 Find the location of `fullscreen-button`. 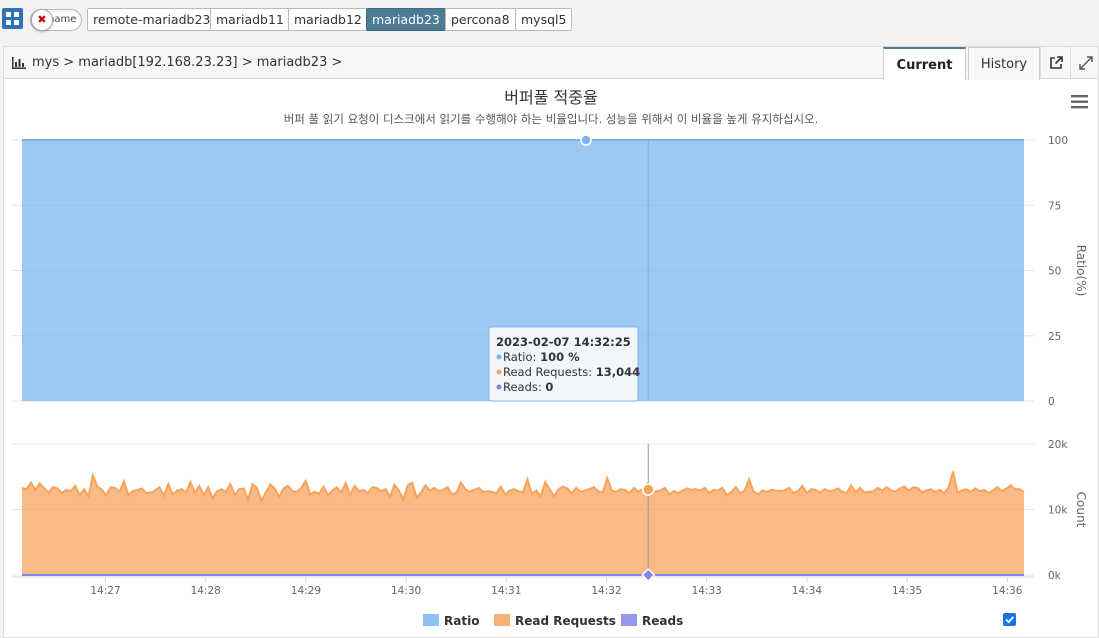

fullscreen-button is located at coordinates (1084, 63).